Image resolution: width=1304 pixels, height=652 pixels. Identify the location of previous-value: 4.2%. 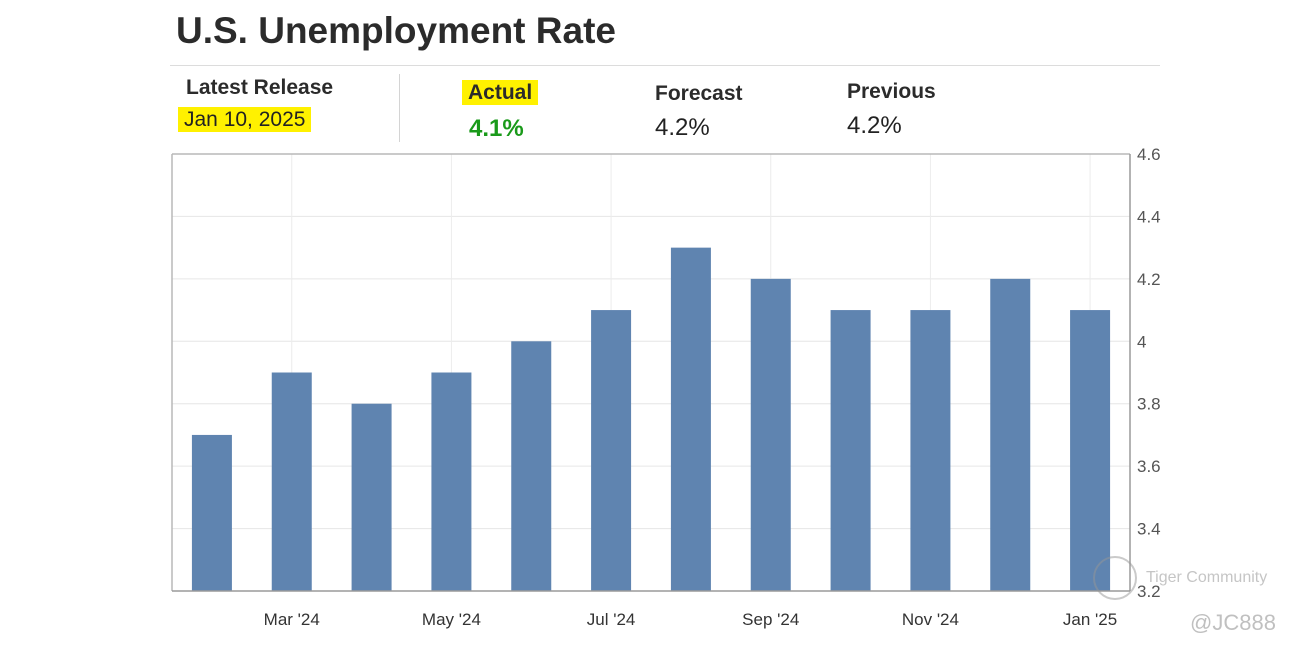
(874, 125).